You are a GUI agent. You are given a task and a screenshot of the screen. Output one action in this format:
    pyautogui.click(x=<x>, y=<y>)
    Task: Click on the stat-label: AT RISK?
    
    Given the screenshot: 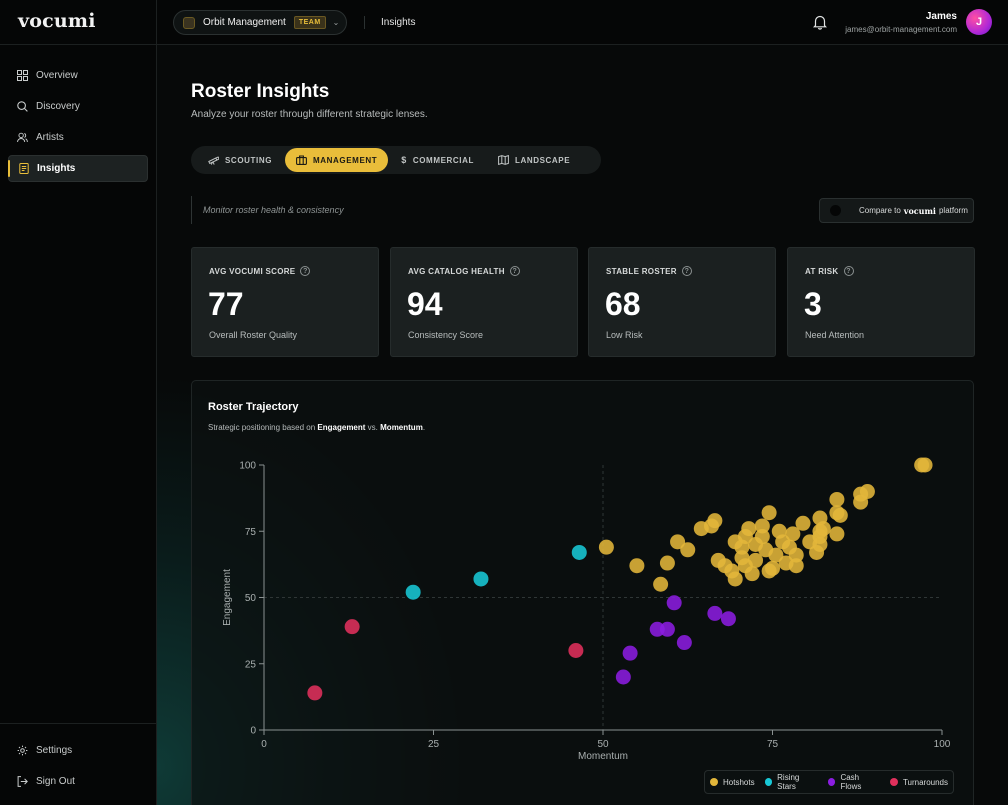 What is the action you would take?
    pyautogui.click(x=829, y=271)
    